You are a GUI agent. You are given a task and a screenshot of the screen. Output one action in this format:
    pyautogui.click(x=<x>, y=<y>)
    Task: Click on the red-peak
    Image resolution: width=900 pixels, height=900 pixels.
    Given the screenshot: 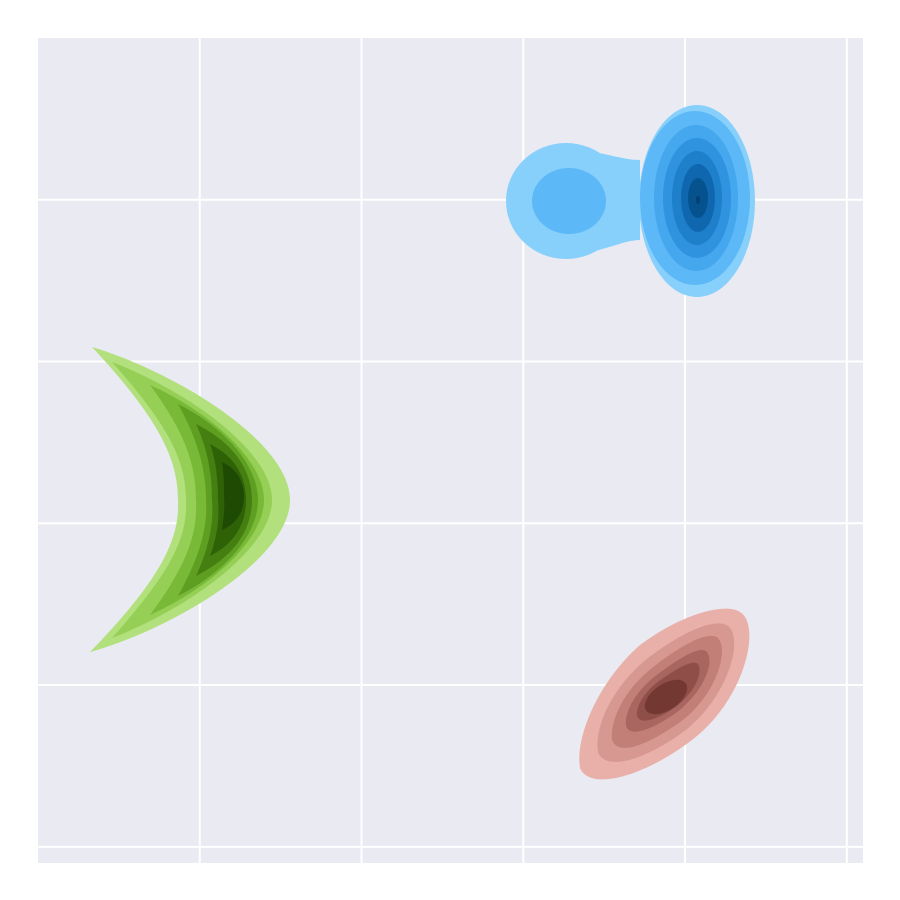 What is the action you would take?
    pyautogui.click(x=666, y=697)
    